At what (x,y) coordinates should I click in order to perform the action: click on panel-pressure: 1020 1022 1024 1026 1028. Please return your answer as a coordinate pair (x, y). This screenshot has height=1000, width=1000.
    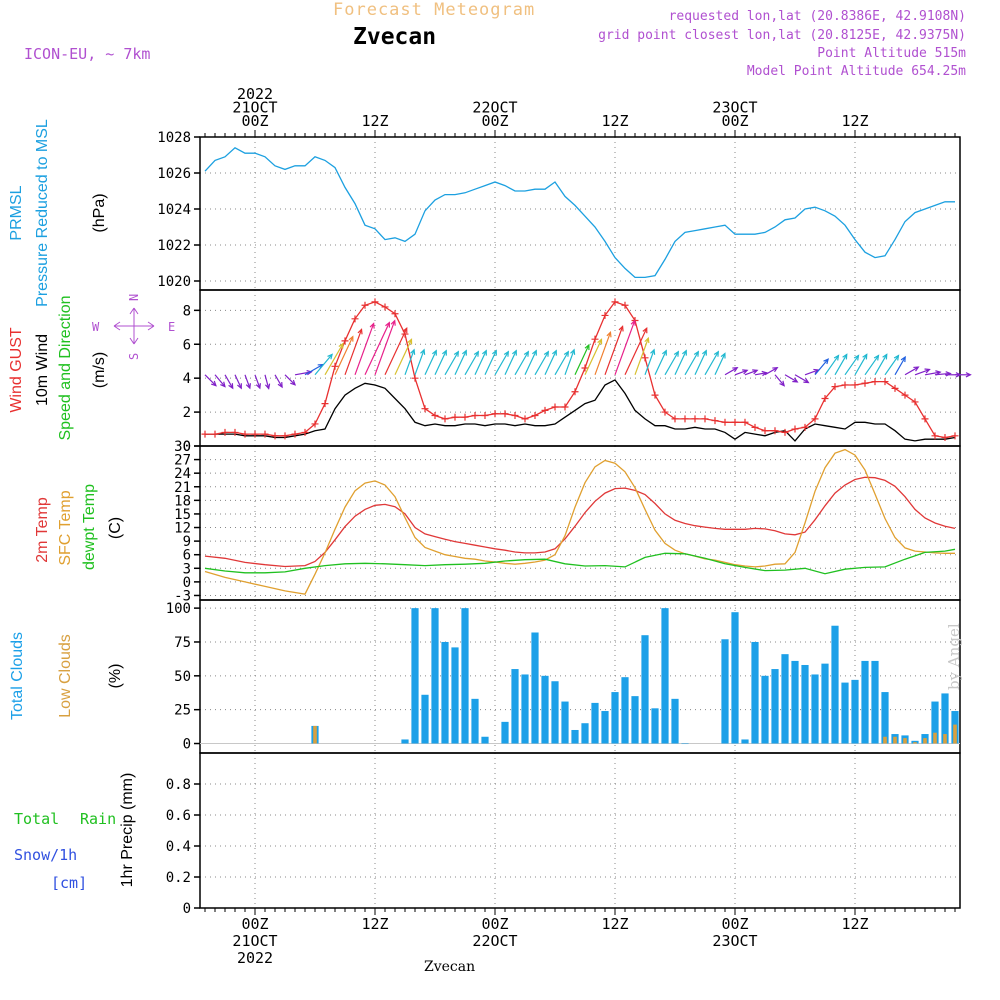
    Looking at the image, I should click on (559, 210).